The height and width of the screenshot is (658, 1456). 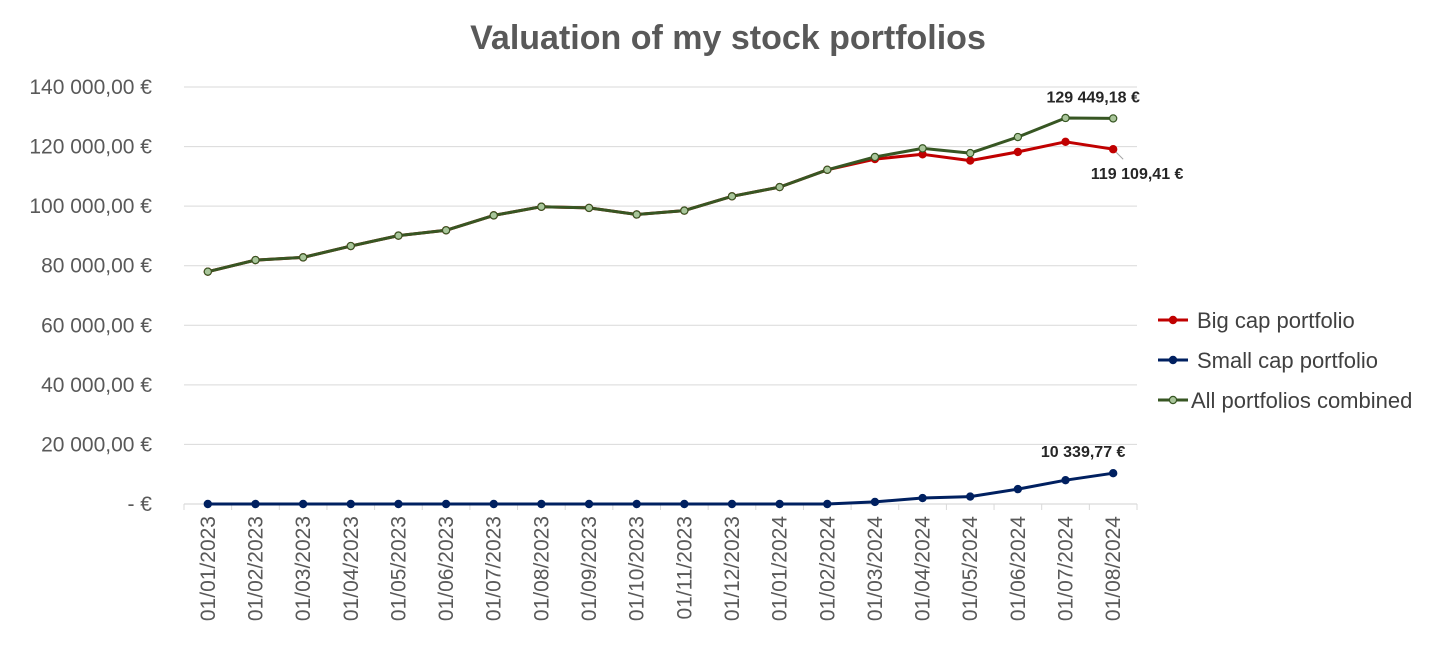 I want to click on x-tick-label: 01/08/2023, so click(x=541, y=568).